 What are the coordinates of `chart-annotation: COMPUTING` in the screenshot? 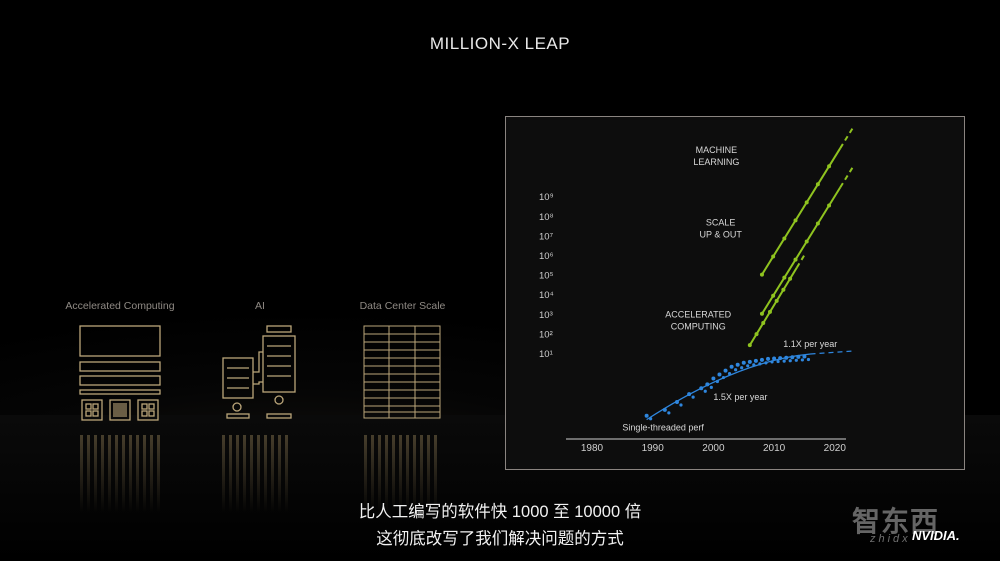 It's located at (698, 327).